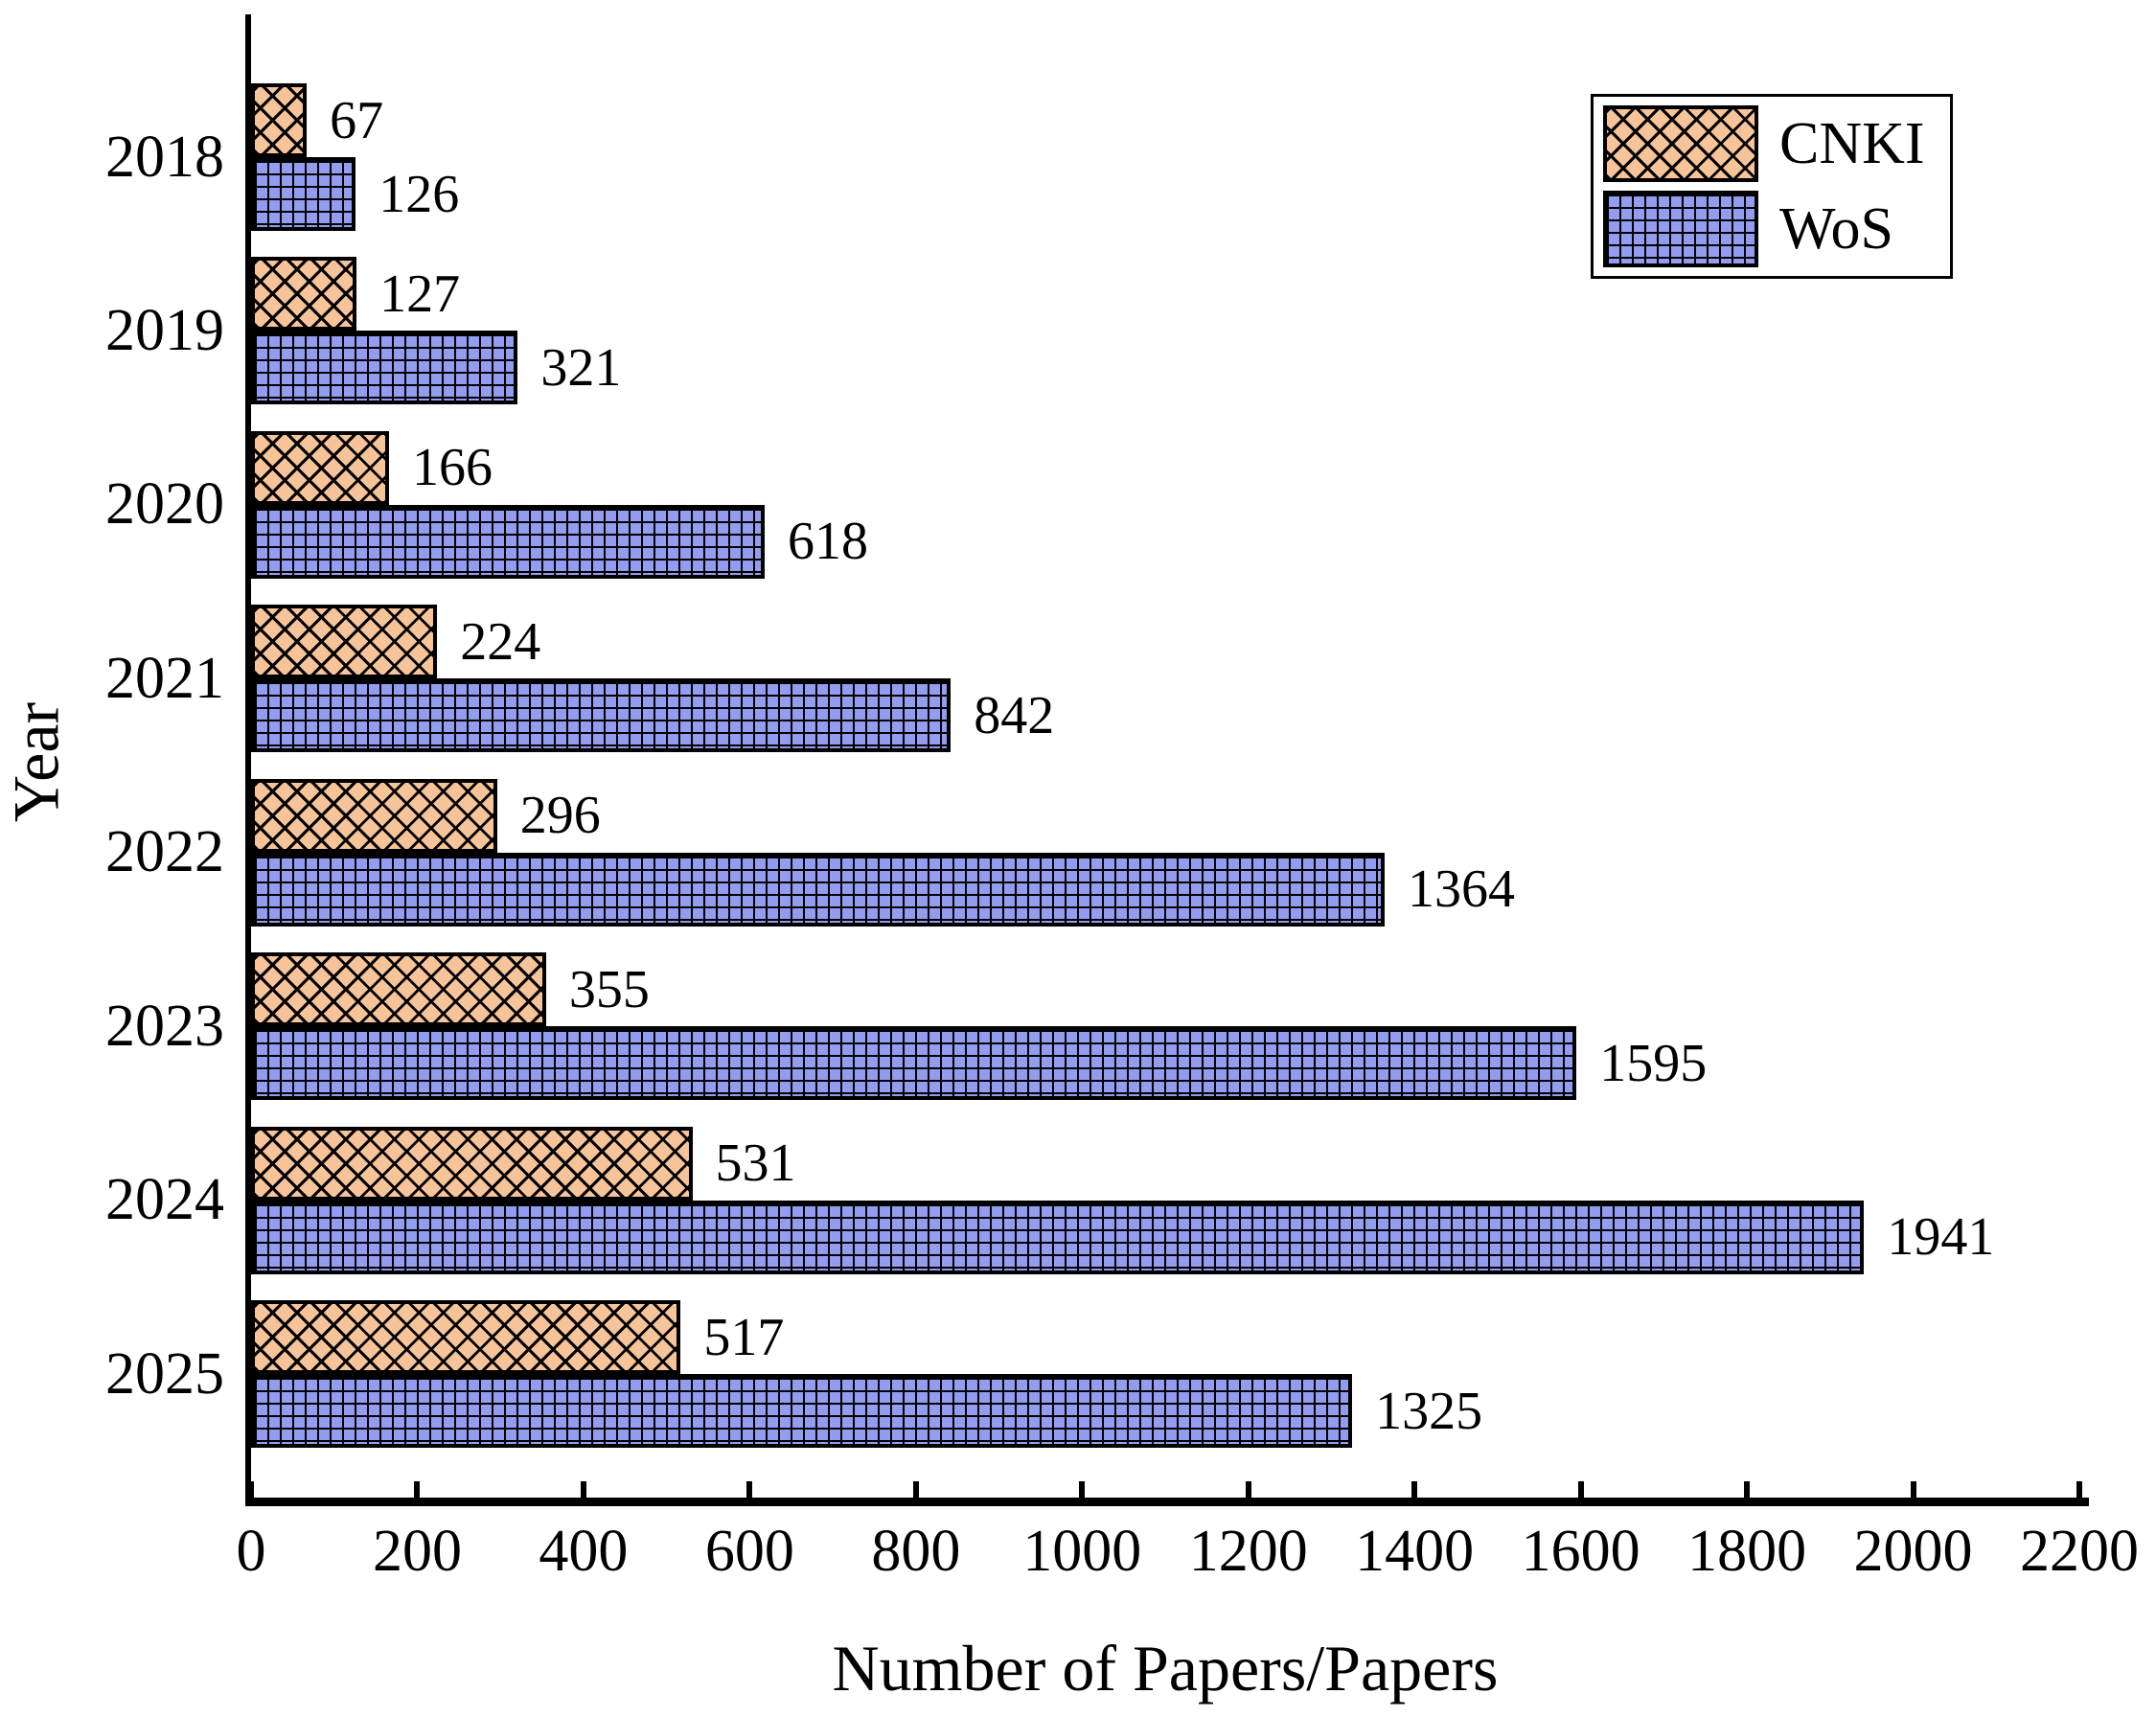  Describe the element at coordinates (1747, 1551) in the screenshot. I see `x-tick-label: 1800` at that location.